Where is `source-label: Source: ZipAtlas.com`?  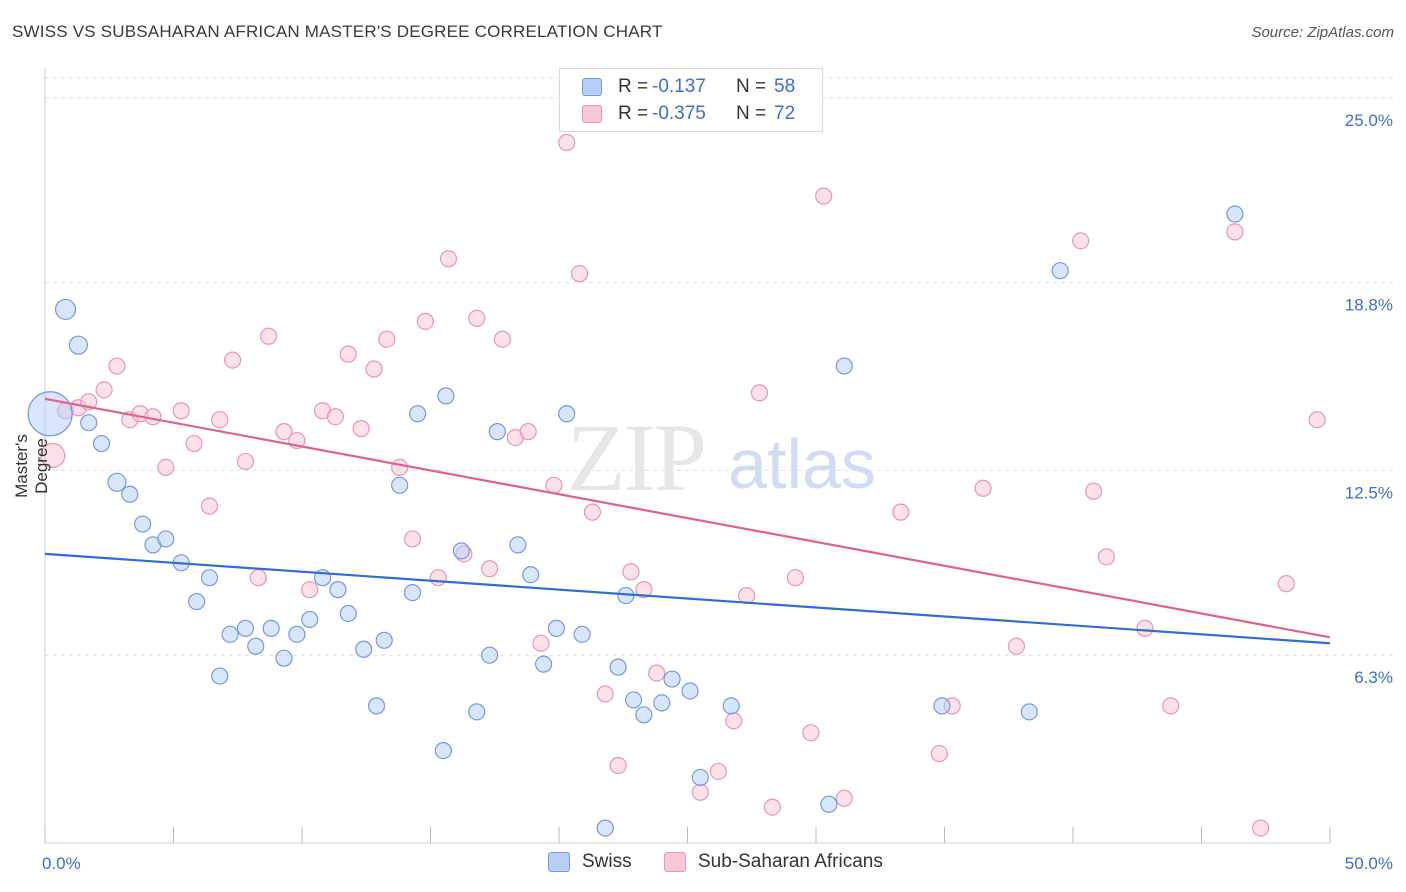 source-label: Source: ZipAtlas.com is located at coordinates (1322, 32).